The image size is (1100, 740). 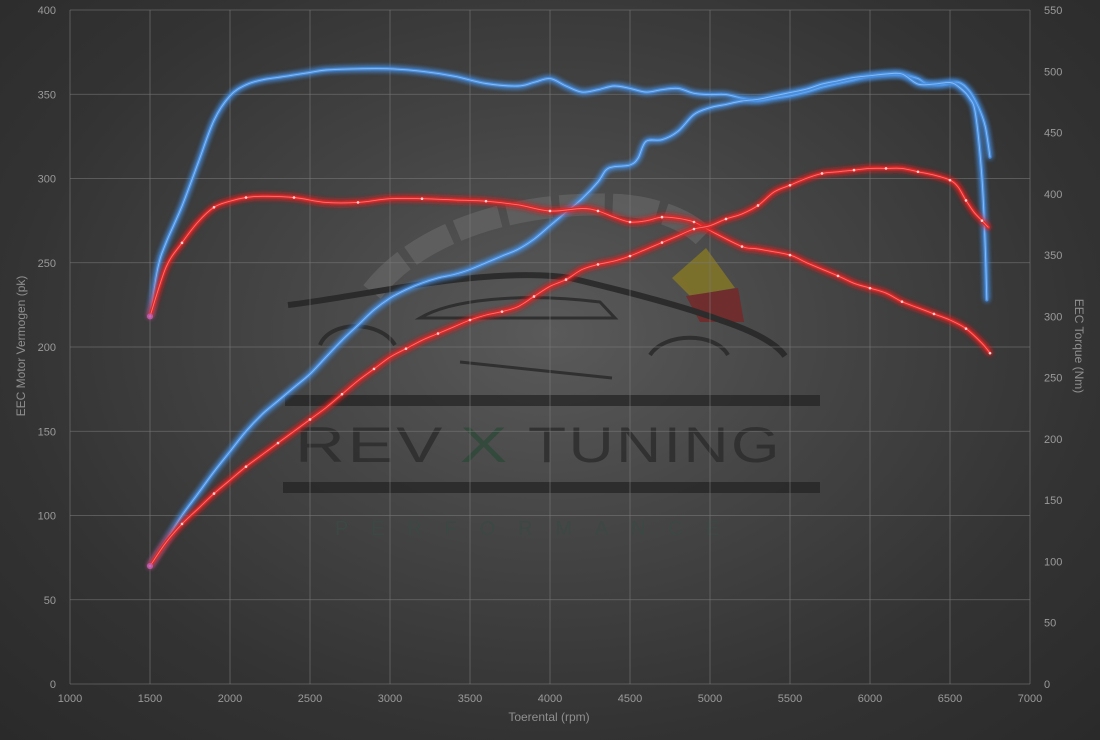 What do you see at coordinates (1053, 317) in the screenshot?
I see `y-right-tick-label: 300` at bounding box center [1053, 317].